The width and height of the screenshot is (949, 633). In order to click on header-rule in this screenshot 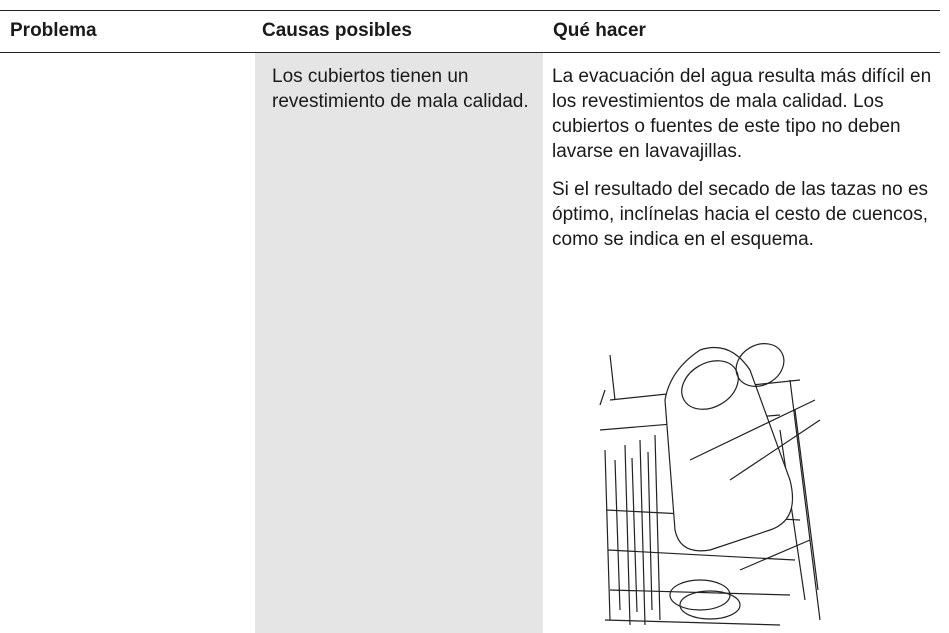, I will do `click(470, 52)`.